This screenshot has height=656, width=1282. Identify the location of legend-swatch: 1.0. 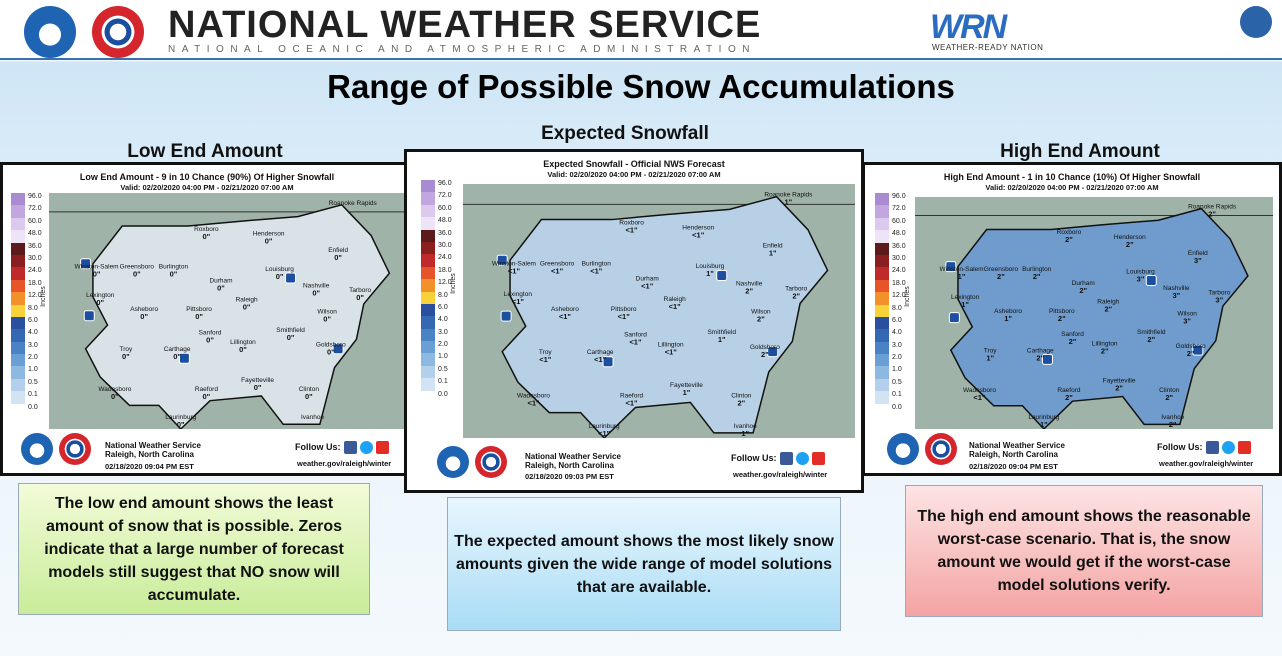
(434, 359).